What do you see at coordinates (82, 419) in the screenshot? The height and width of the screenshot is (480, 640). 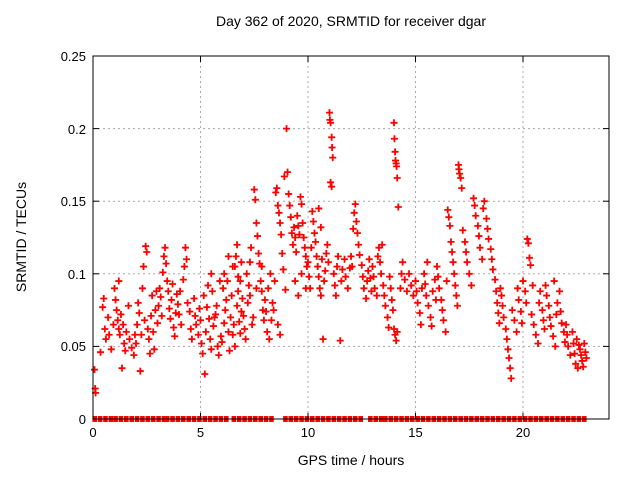 I see `y-tick-label: 0` at bounding box center [82, 419].